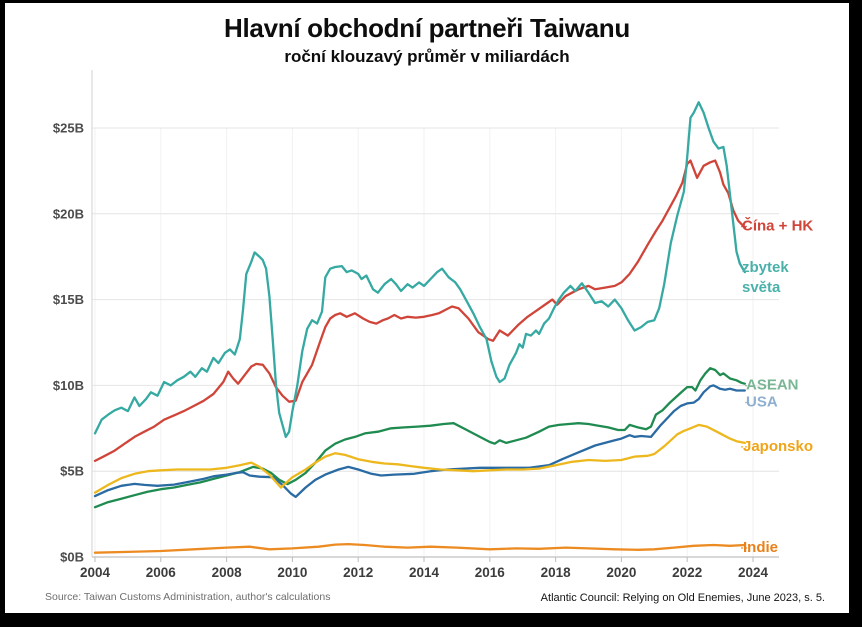 The height and width of the screenshot is (627, 862). I want to click on x-tick-label: 2012, so click(358, 572).